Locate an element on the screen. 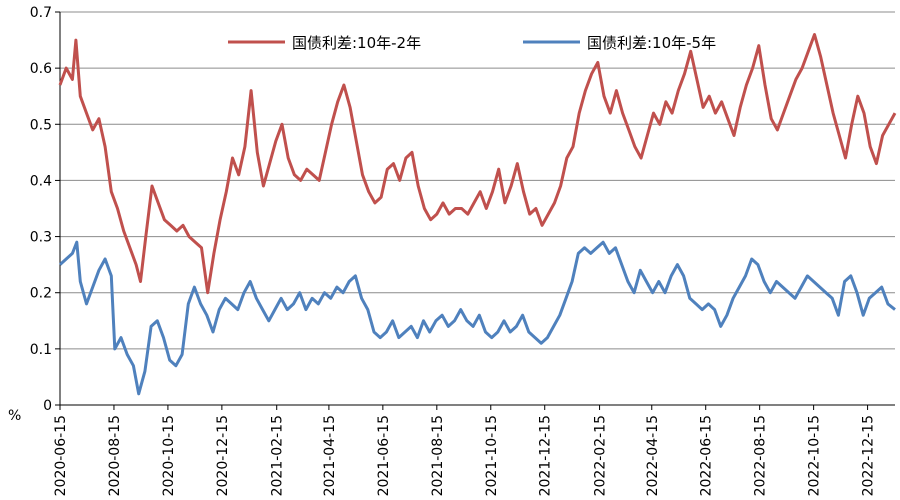 The width and height of the screenshot is (900, 500). y-axis-label: % is located at coordinates (14, 416).